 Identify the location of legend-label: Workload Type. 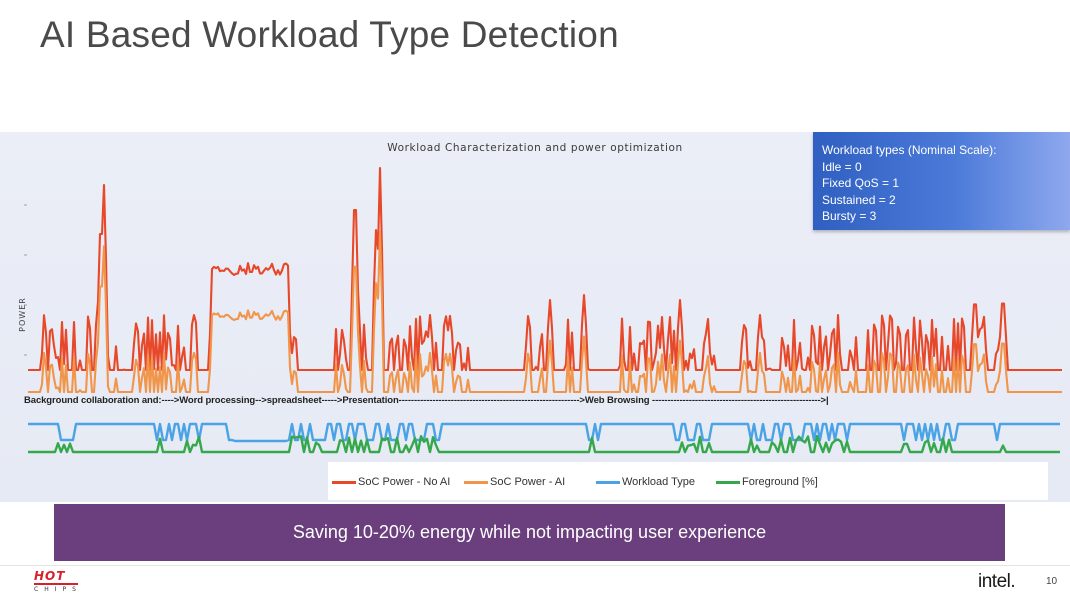
(658, 482).